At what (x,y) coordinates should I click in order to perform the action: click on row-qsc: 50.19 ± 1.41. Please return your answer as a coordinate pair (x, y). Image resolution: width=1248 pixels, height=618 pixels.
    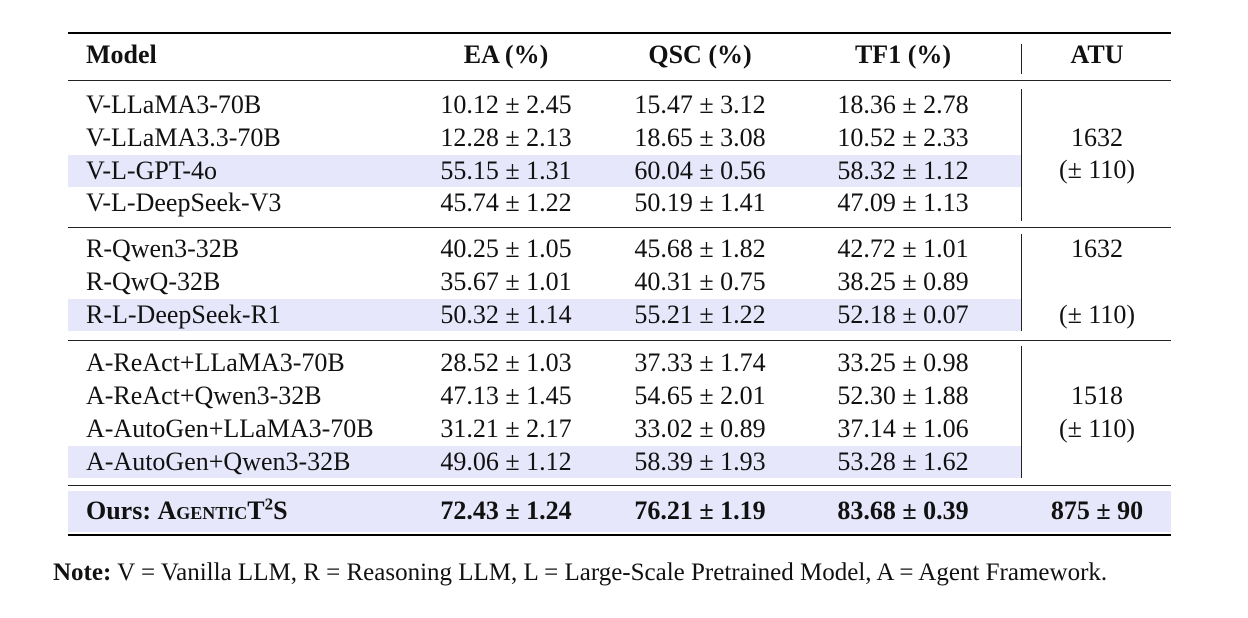
    Looking at the image, I should click on (700, 202).